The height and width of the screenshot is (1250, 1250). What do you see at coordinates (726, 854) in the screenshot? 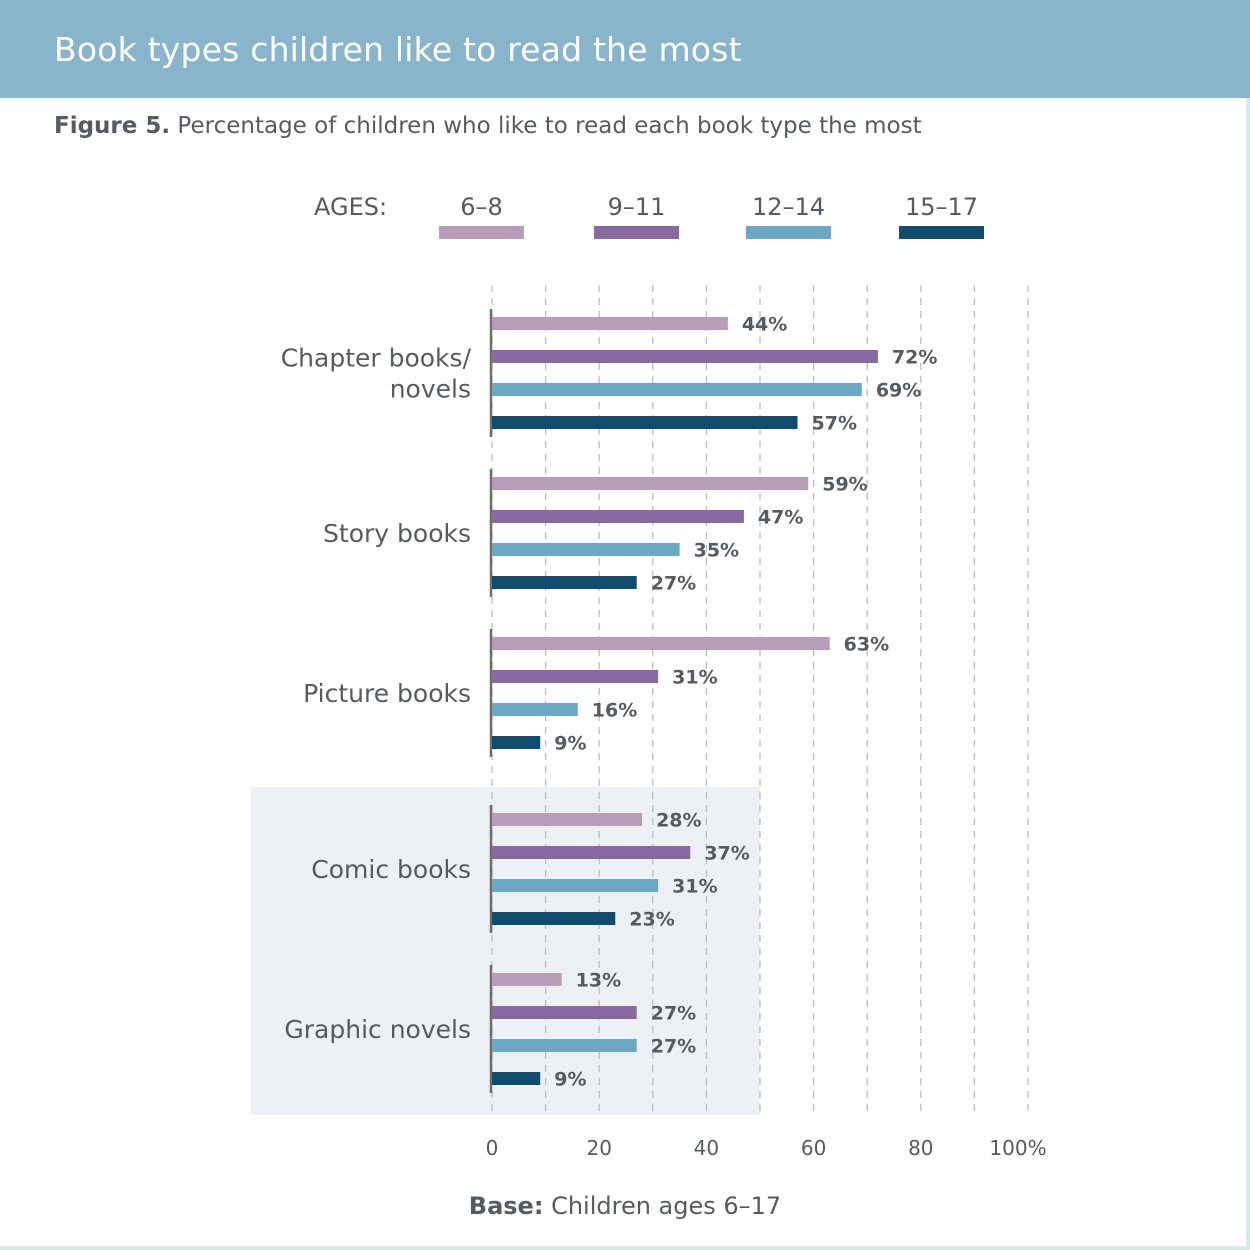
I see `data-label: 37%` at bounding box center [726, 854].